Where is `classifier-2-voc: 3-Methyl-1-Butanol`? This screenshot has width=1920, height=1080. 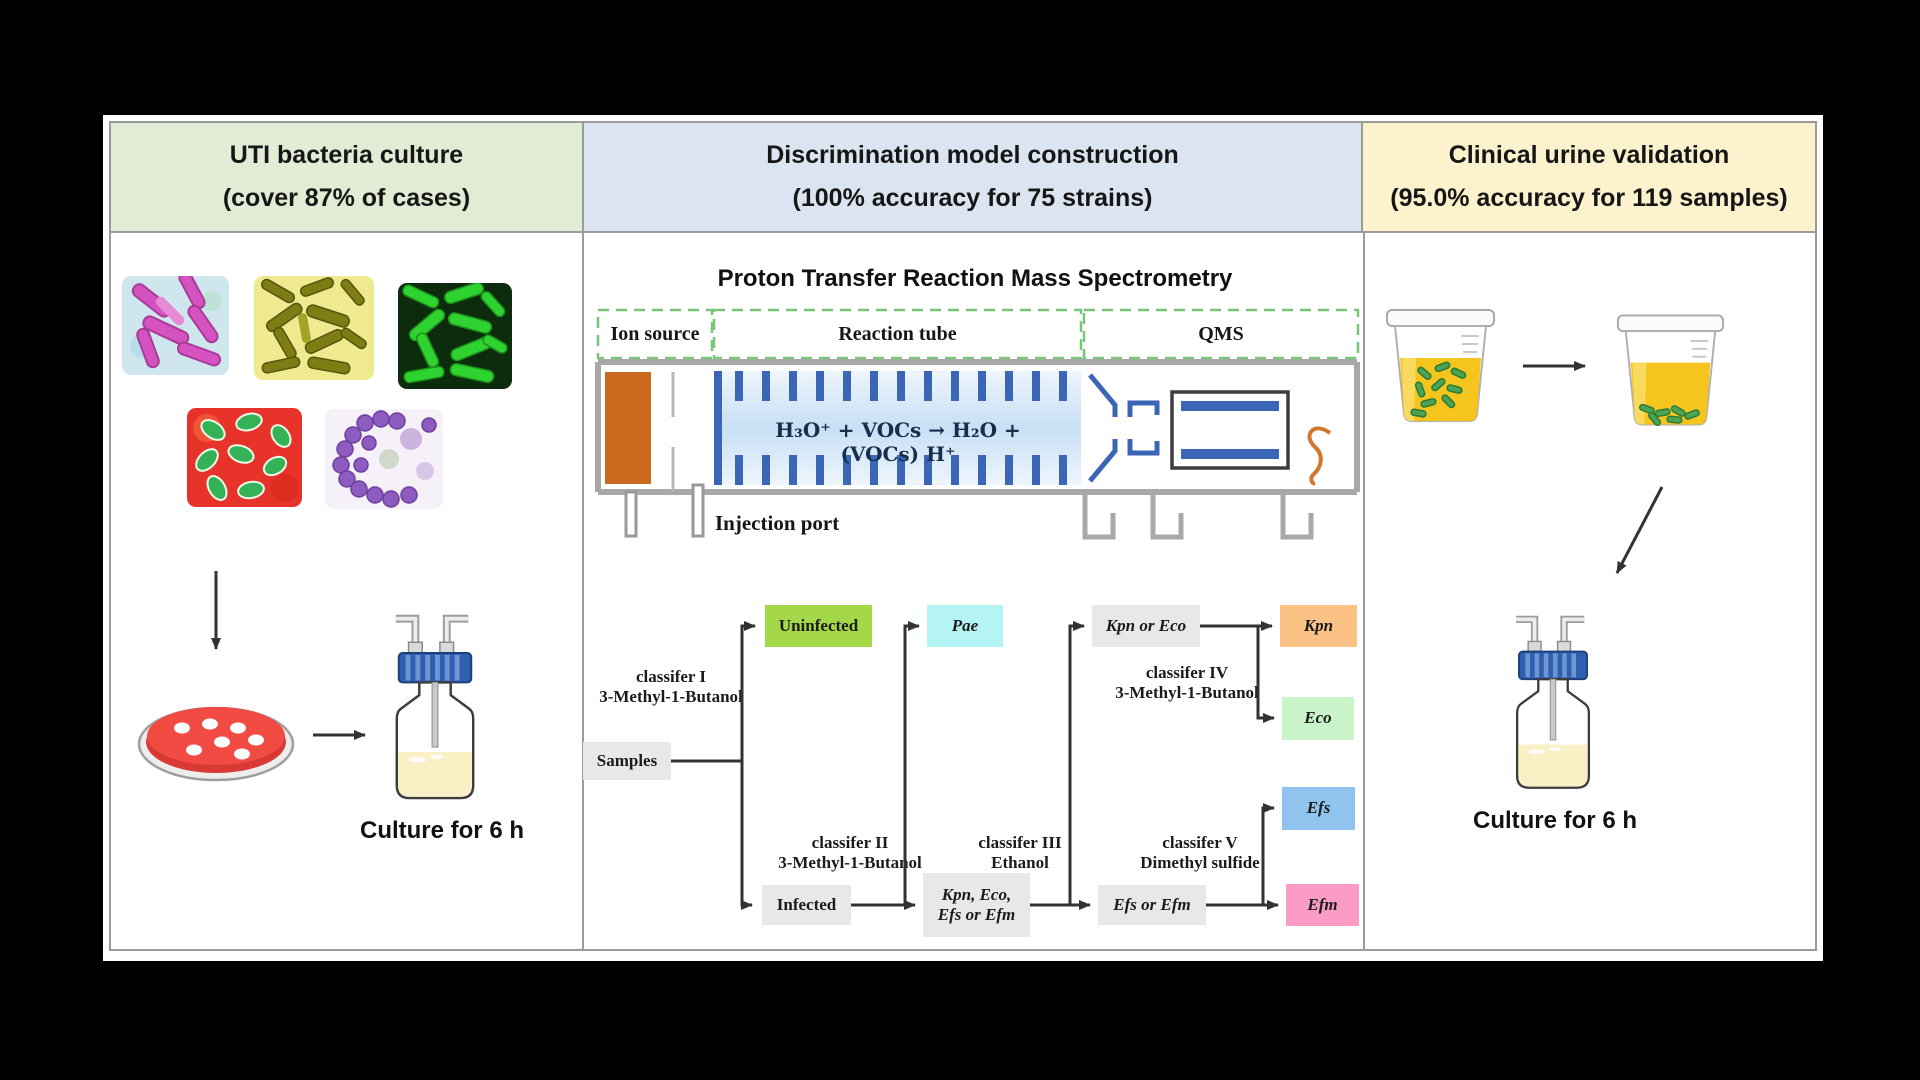 classifier-2-voc: 3-Methyl-1-Butanol is located at coordinates (850, 862).